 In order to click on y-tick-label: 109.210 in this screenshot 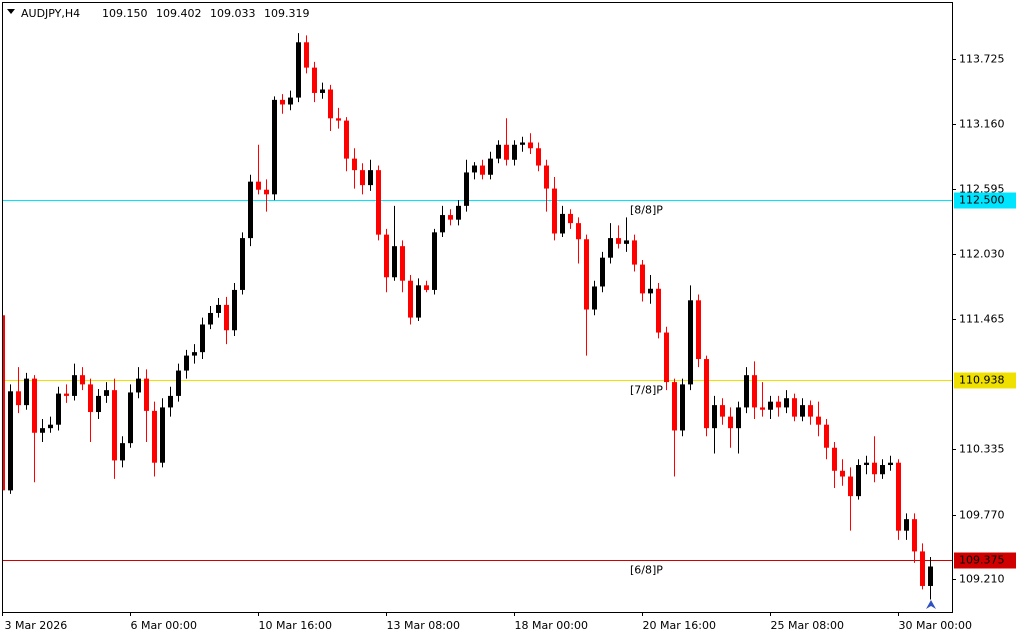, I will do `click(982, 579)`.